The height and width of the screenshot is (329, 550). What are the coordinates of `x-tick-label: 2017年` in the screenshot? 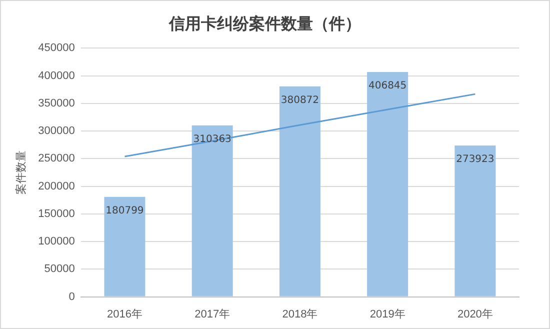 It's located at (212, 314).